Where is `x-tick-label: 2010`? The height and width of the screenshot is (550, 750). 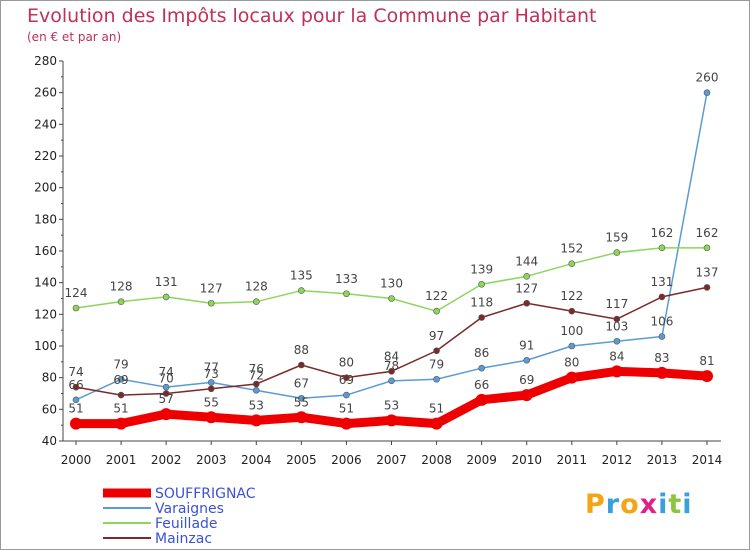
x-tick-label: 2010 is located at coordinates (526, 460).